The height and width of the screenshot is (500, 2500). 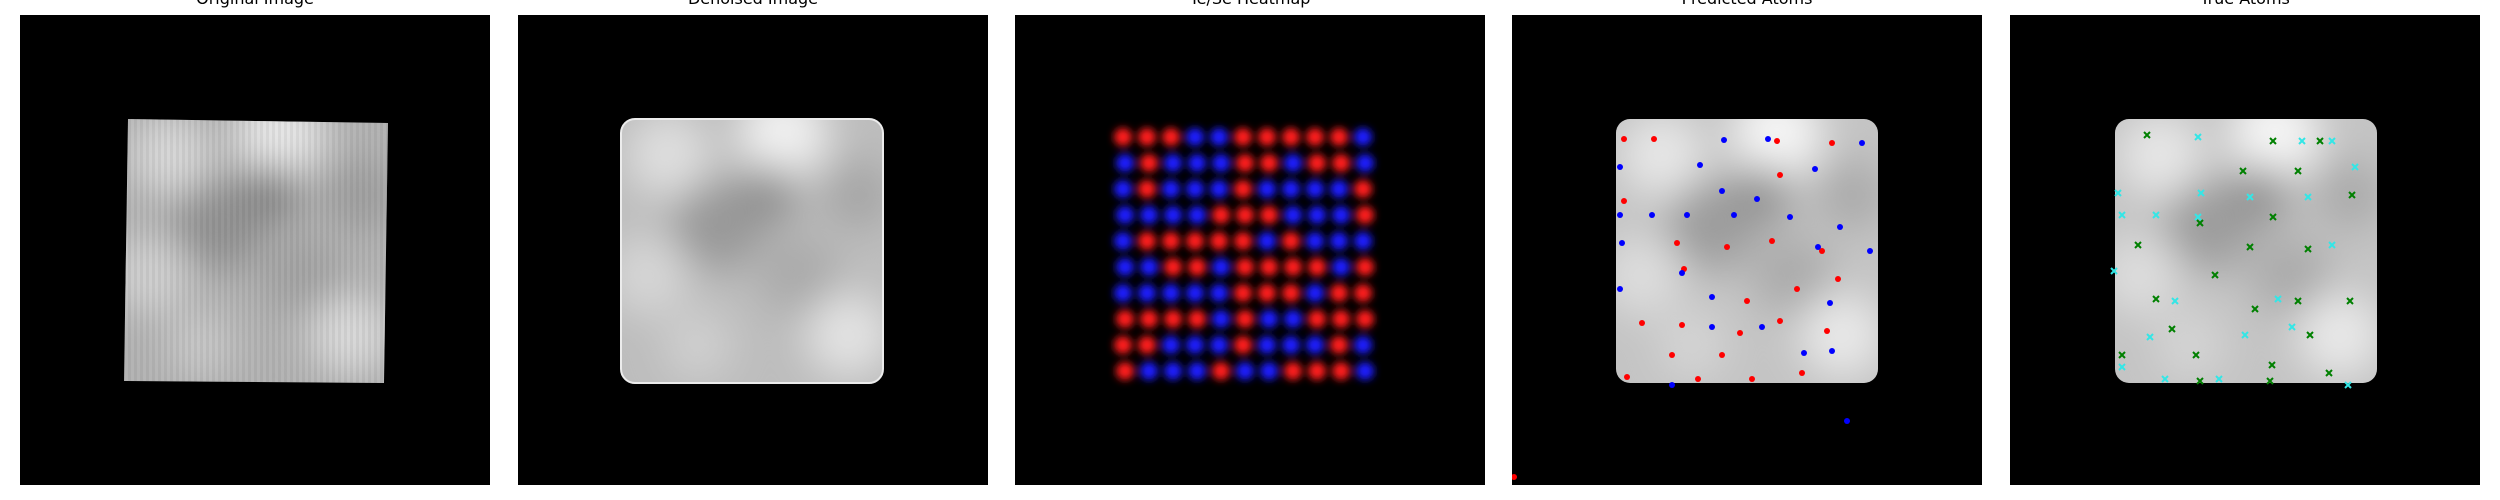 What do you see at coordinates (1244, 254) in the screenshot?
I see `heatmap-image` at bounding box center [1244, 254].